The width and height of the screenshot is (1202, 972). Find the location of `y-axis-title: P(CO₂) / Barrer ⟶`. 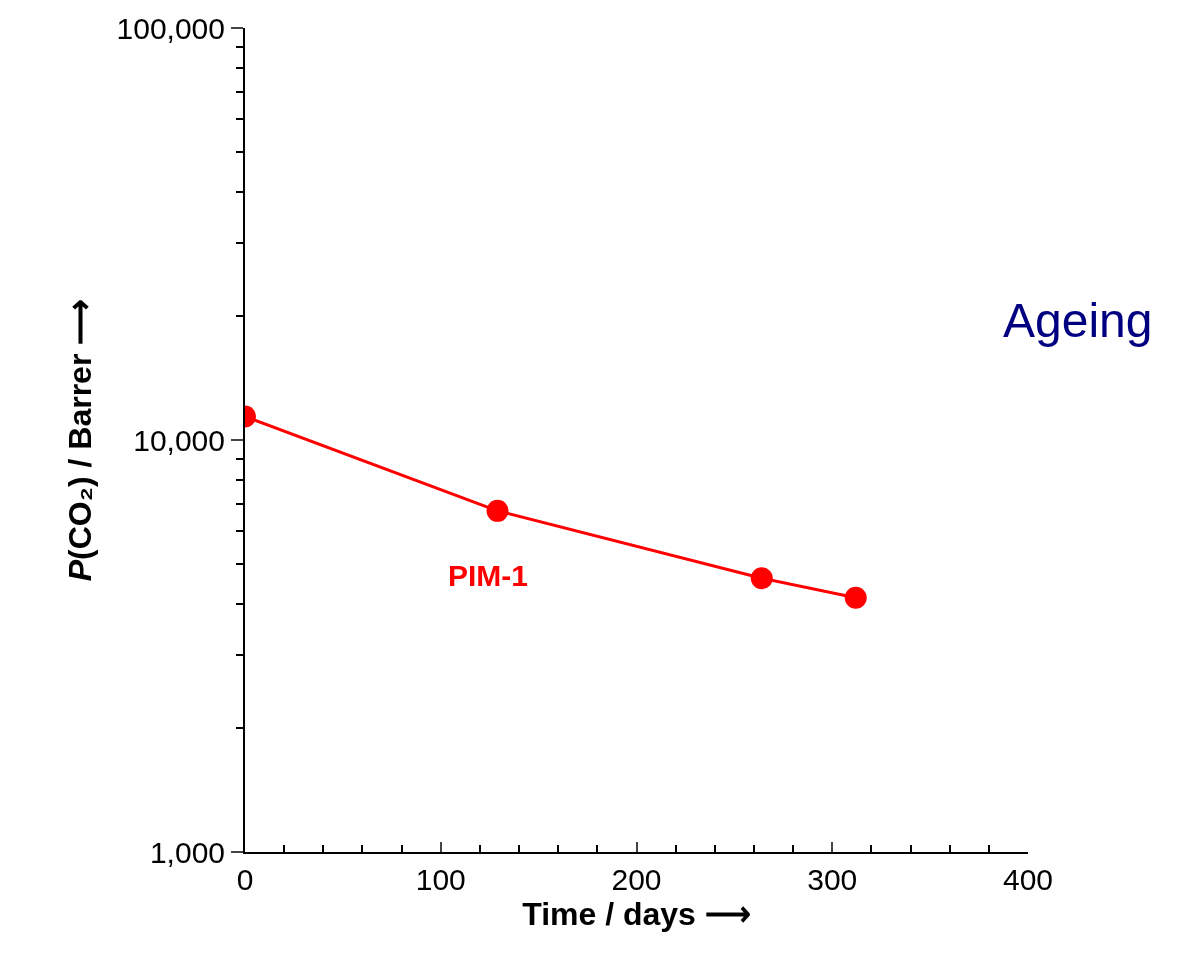

y-axis-title: P(CO₂) / Barrer ⟶ is located at coordinates (80, 440).